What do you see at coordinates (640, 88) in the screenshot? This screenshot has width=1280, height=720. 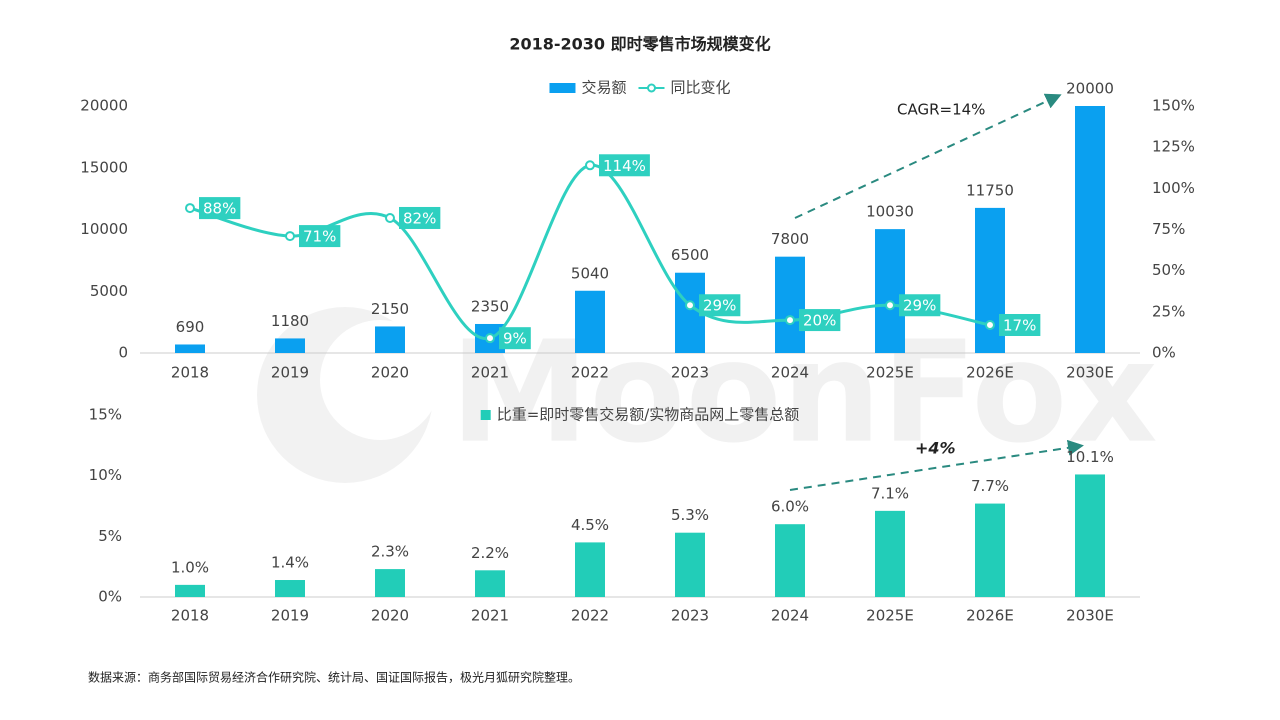 I see `legend: 交易额 同比变化` at bounding box center [640, 88].